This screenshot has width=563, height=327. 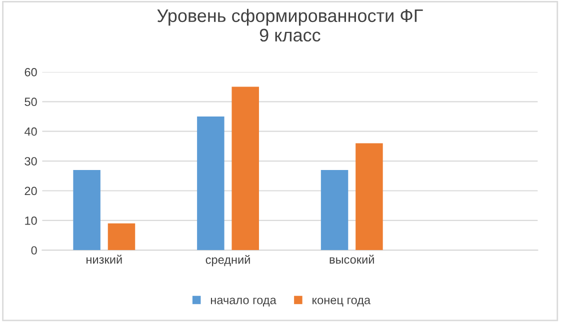 I want to click on y-tick-label: 20, so click(x=30, y=191).